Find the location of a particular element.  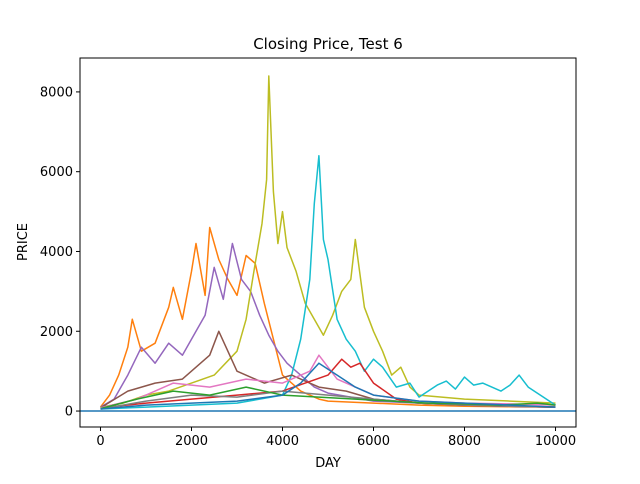

y-tick-label: 4000 is located at coordinates (56, 252).